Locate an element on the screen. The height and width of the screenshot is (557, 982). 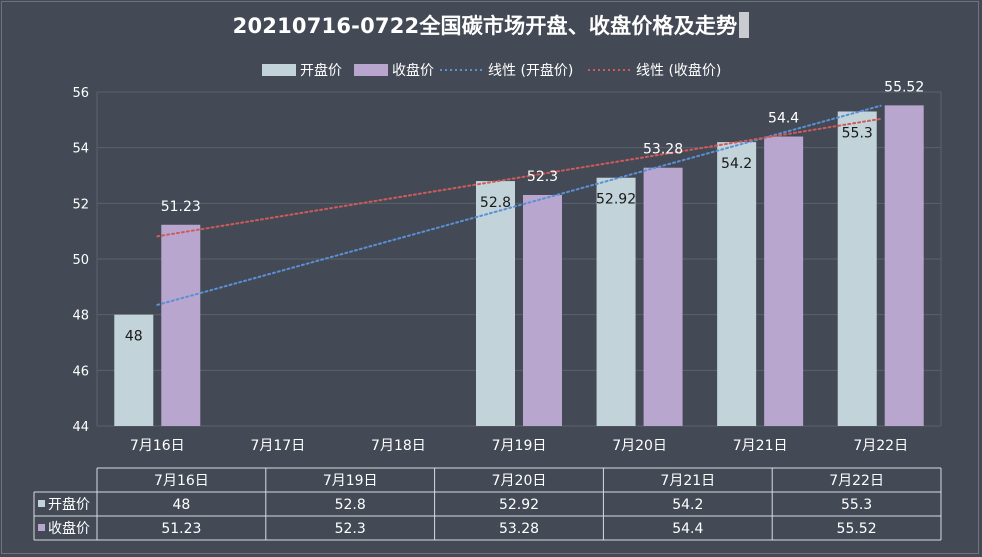
y-tick-label: 56 is located at coordinates (80, 93).